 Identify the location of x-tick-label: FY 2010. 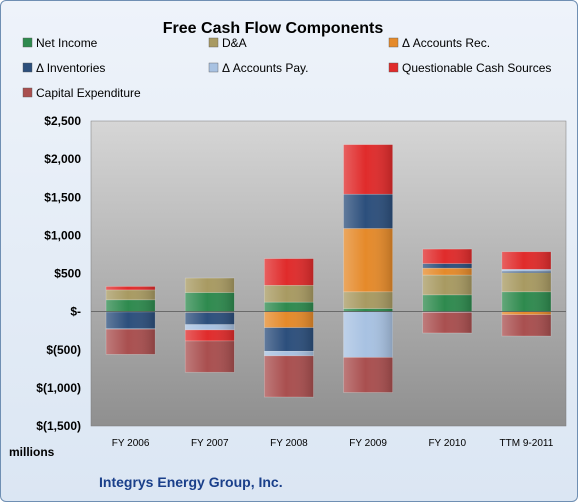
(447, 443).